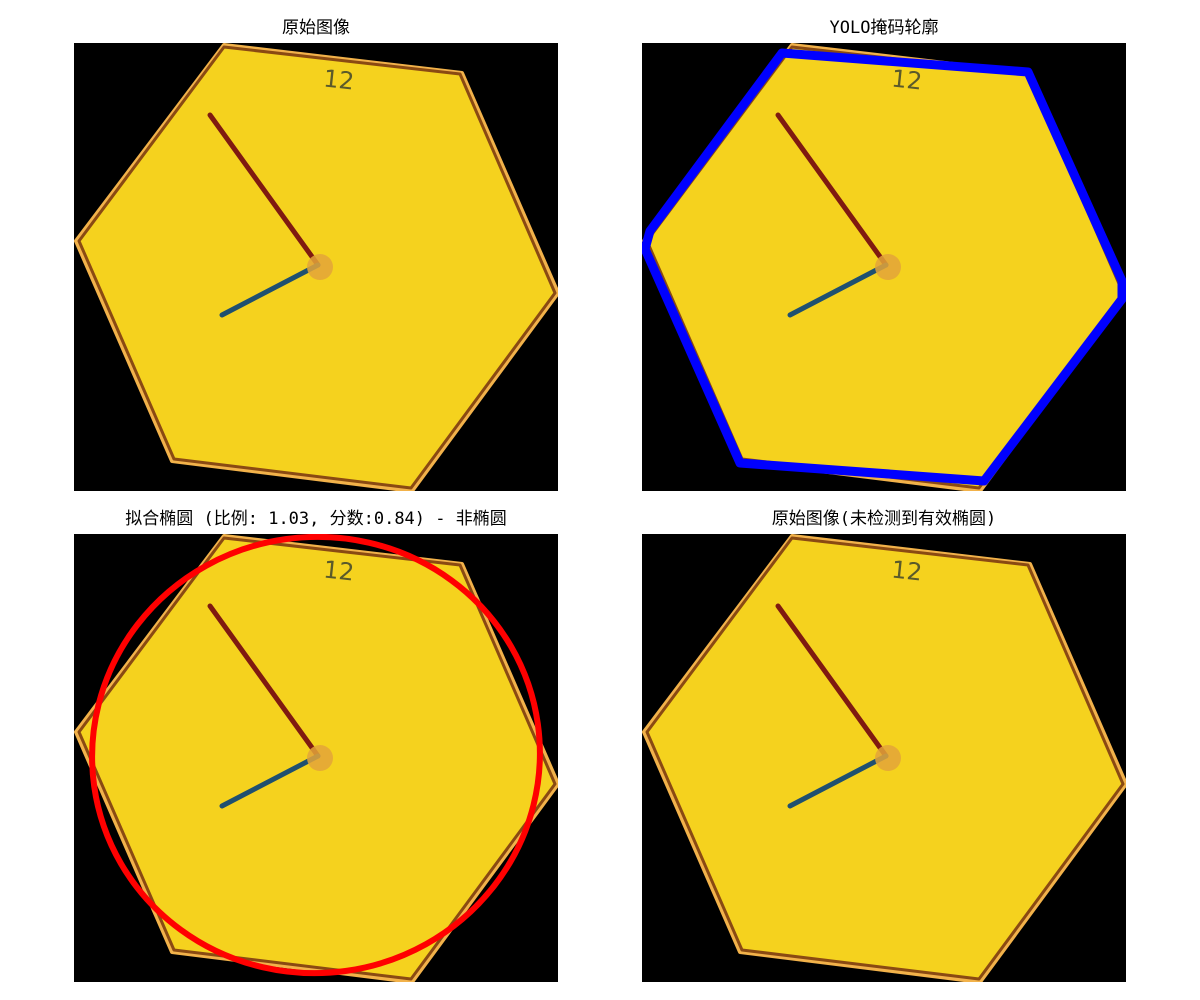 Image resolution: width=1200 pixels, height=1000 pixels. What do you see at coordinates (884, 519) in the screenshot?
I see `panel-title-result: 原始图像(未检测到有效椭圆)` at bounding box center [884, 519].